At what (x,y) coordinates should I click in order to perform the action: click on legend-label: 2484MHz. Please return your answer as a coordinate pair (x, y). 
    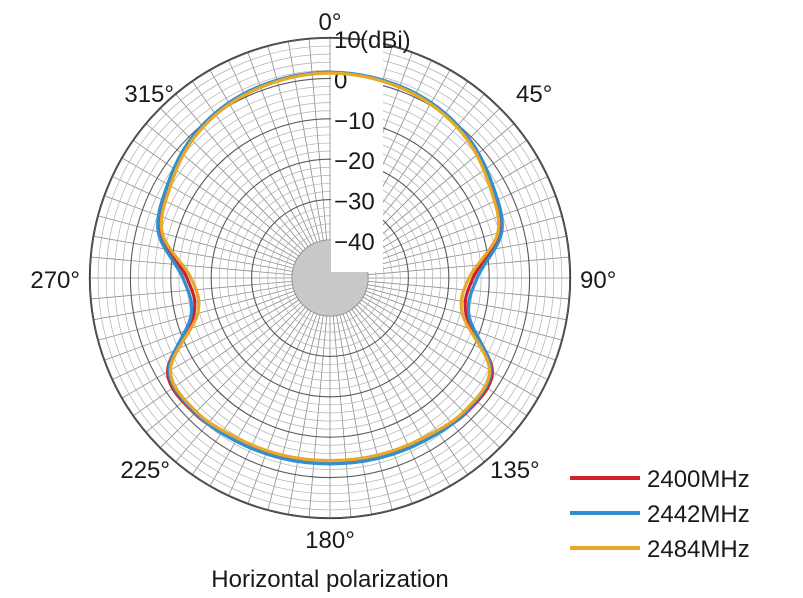
    Looking at the image, I should click on (698, 549).